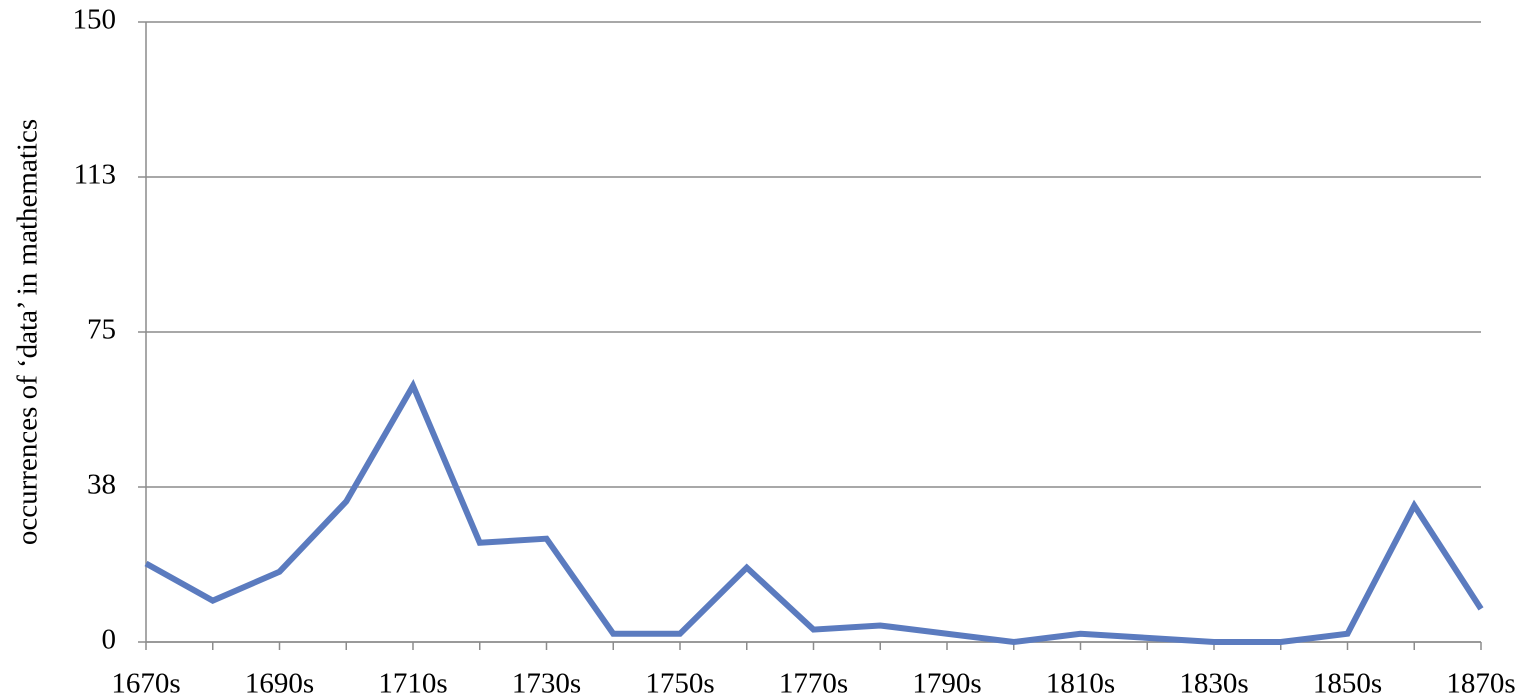 The width and height of the screenshot is (1524, 700). I want to click on y-axis-label: occurrences of ‘data’ in mathematics, so click(28, 332).